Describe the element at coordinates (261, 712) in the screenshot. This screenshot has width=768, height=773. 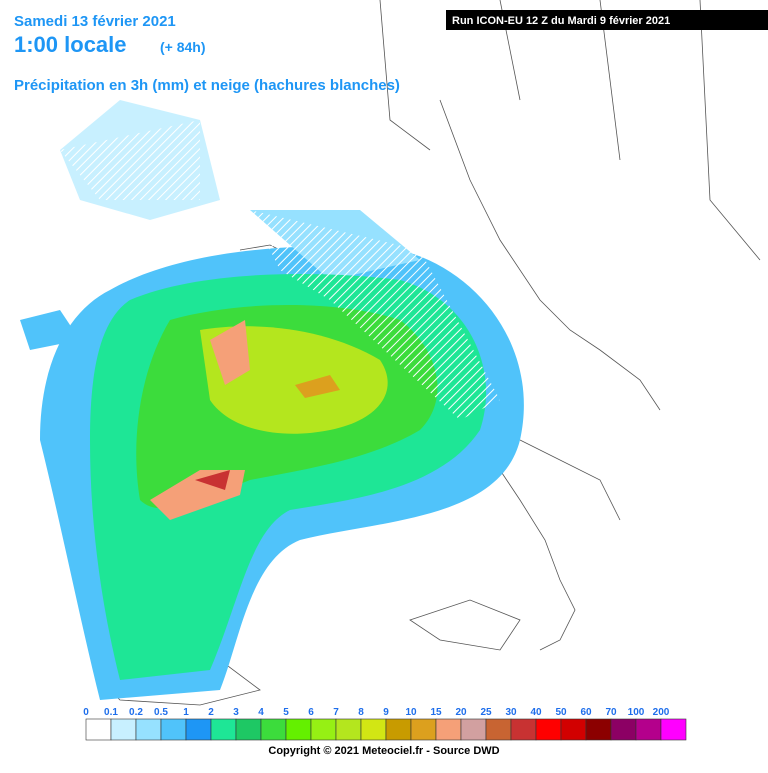
I see `legend-label: 4` at that location.